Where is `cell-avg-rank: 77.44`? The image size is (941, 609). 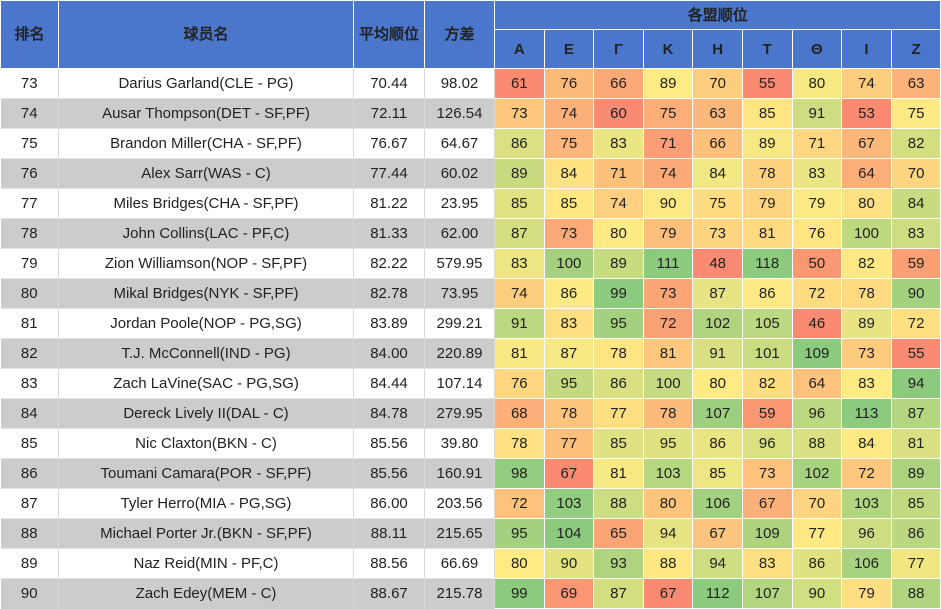 cell-avg-rank: 77.44 is located at coordinates (389, 173).